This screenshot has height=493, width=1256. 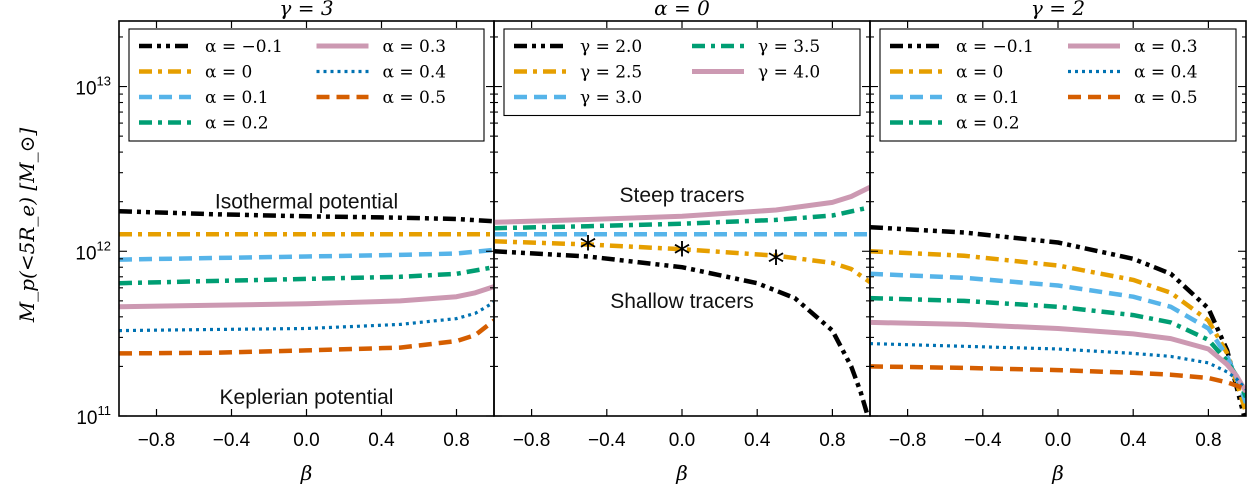 I want to click on y-tick-label: 1013, so click(x=93, y=87).